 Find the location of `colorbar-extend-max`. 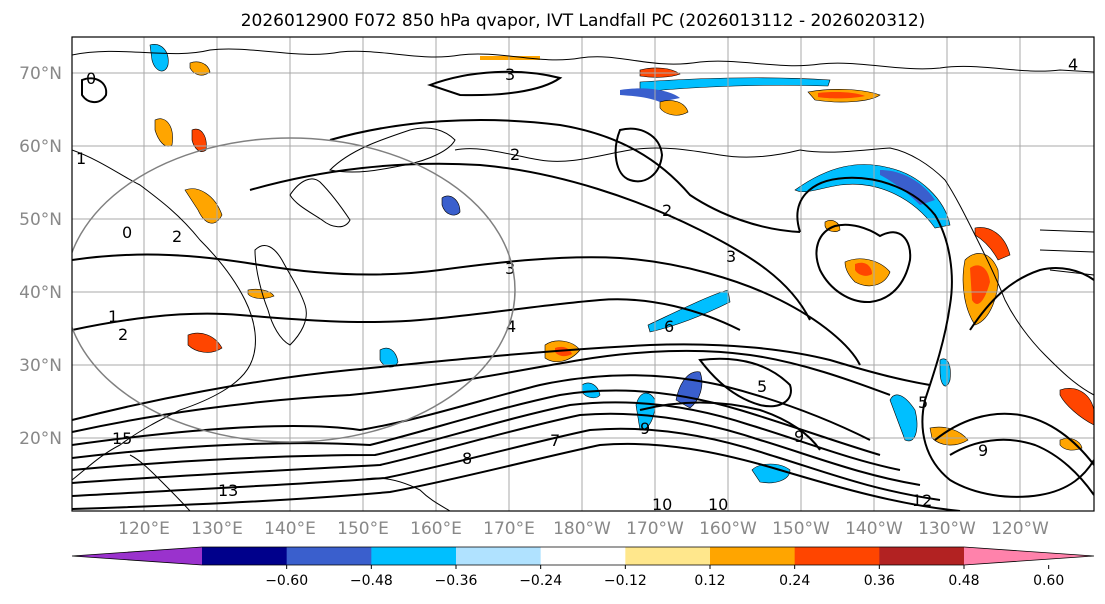

colorbar-extend-max is located at coordinates (1029, 556).